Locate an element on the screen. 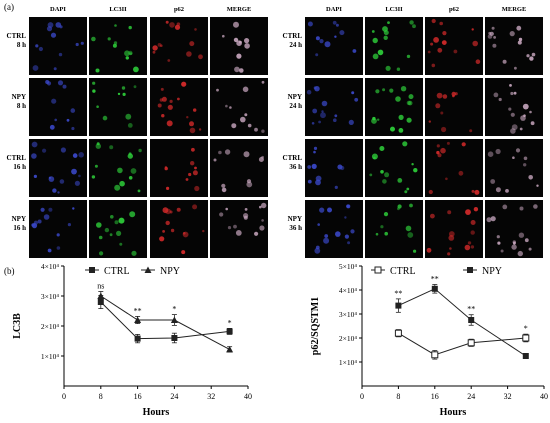  row-label: CTRL 24 h is located at coordinates (292, 40).